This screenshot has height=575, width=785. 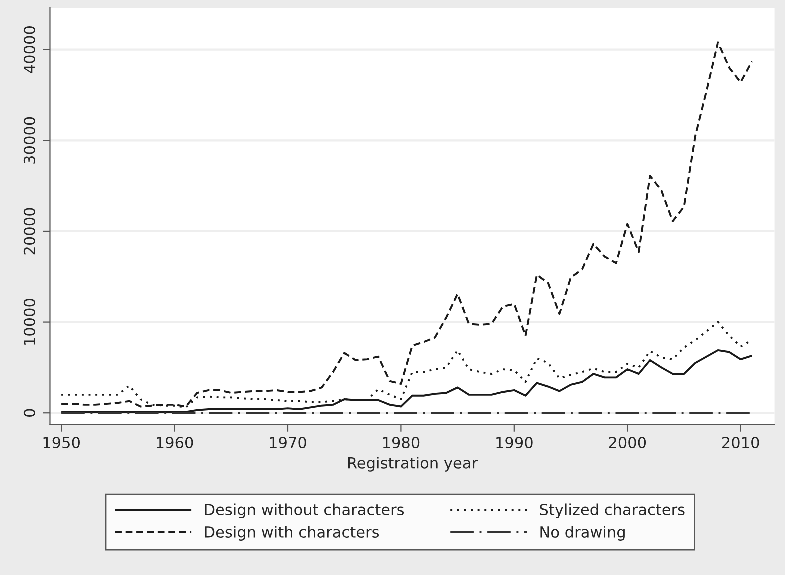 I want to click on x-tick-label: 2000, so click(x=627, y=443).